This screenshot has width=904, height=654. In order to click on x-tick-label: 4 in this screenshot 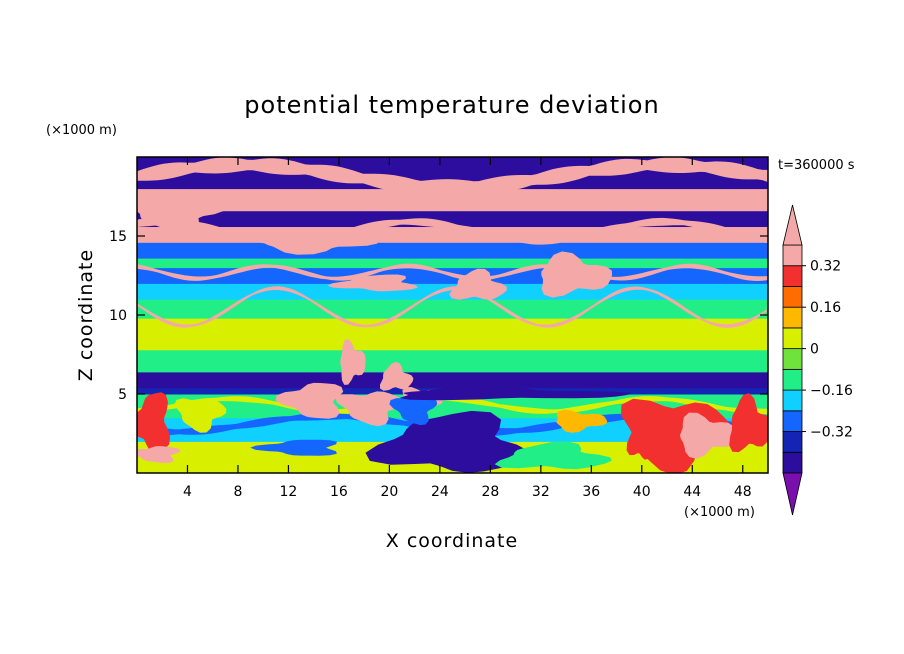, I will do `click(187, 492)`.